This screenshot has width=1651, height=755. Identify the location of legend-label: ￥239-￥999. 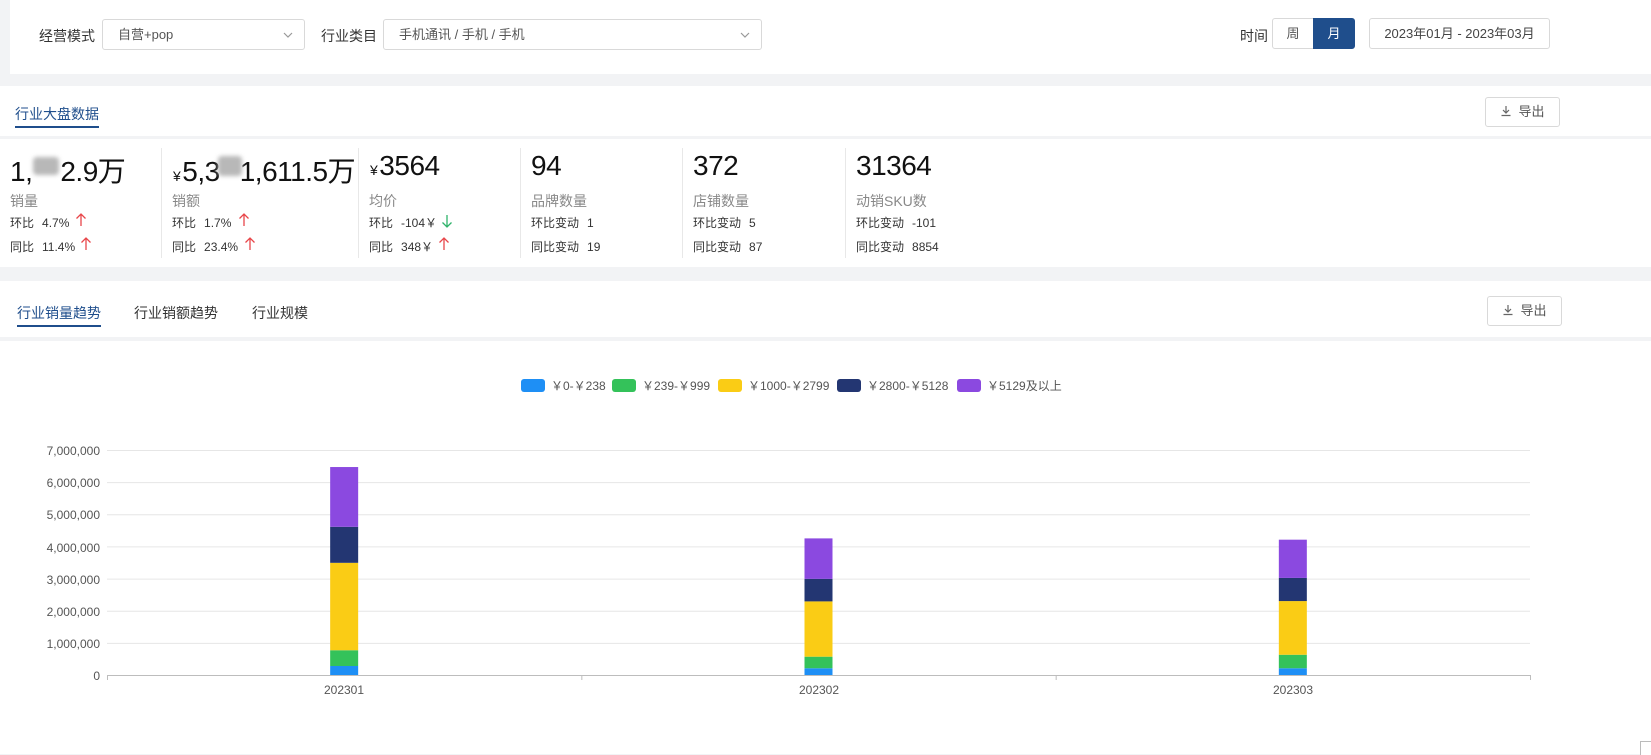
(676, 386).